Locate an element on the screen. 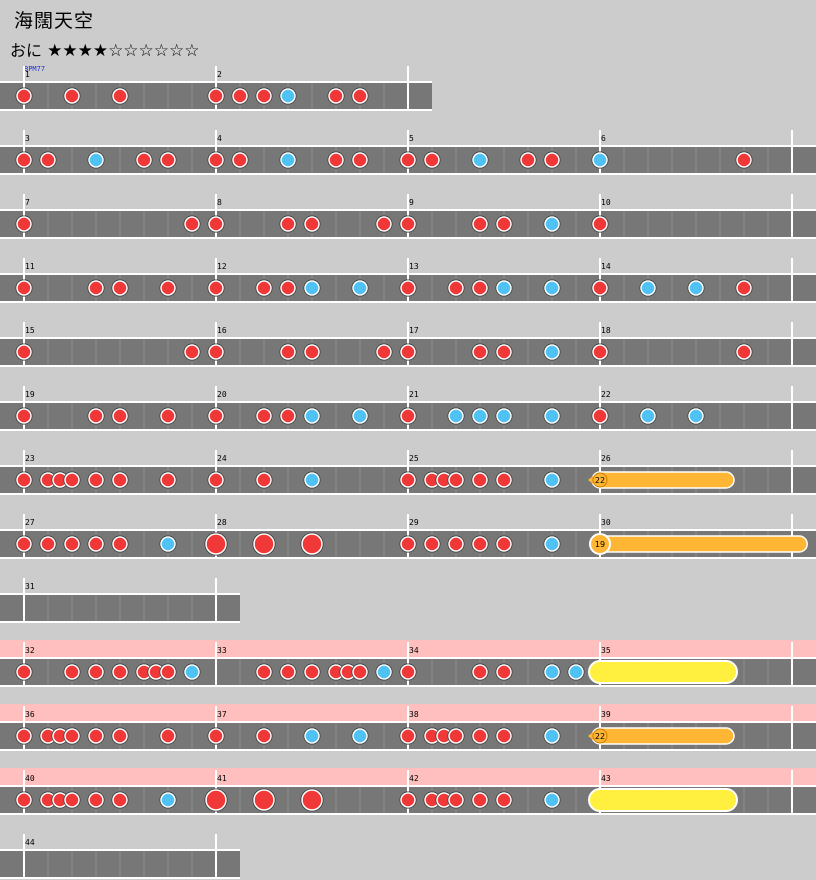 The height and width of the screenshot is (880, 816). measure-number: 34 is located at coordinates (414, 650).